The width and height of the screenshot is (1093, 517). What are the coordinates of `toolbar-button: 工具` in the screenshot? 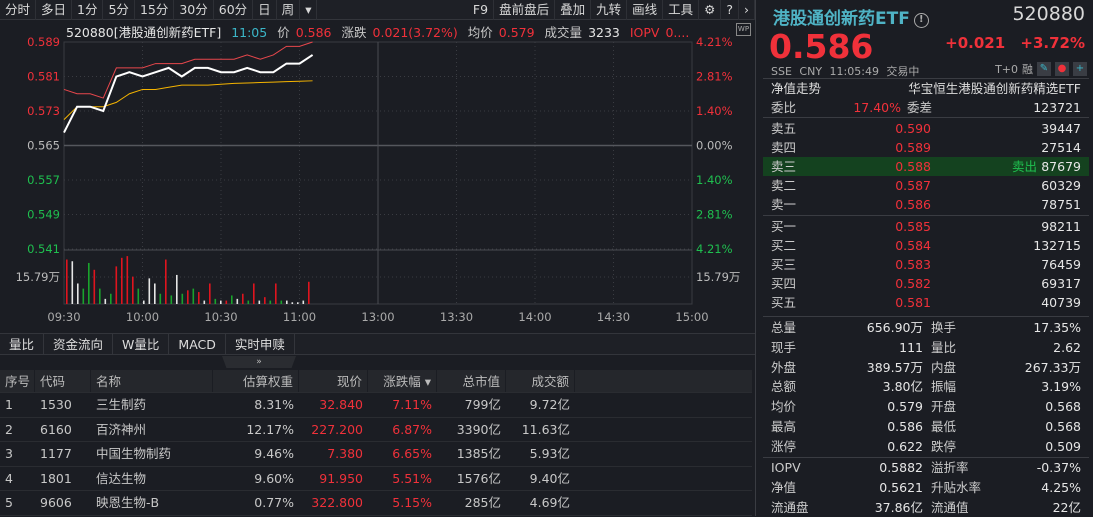 It's located at (681, 10).